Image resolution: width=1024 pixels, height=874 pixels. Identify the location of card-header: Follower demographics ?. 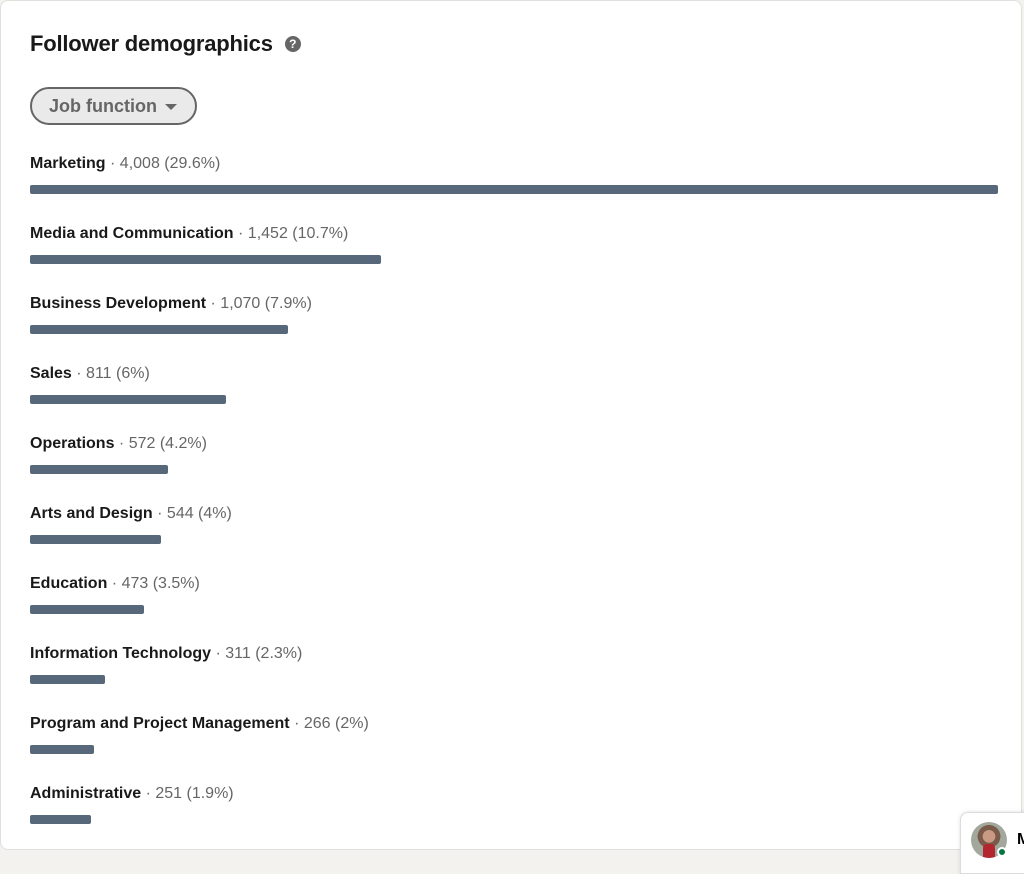
(165, 44).